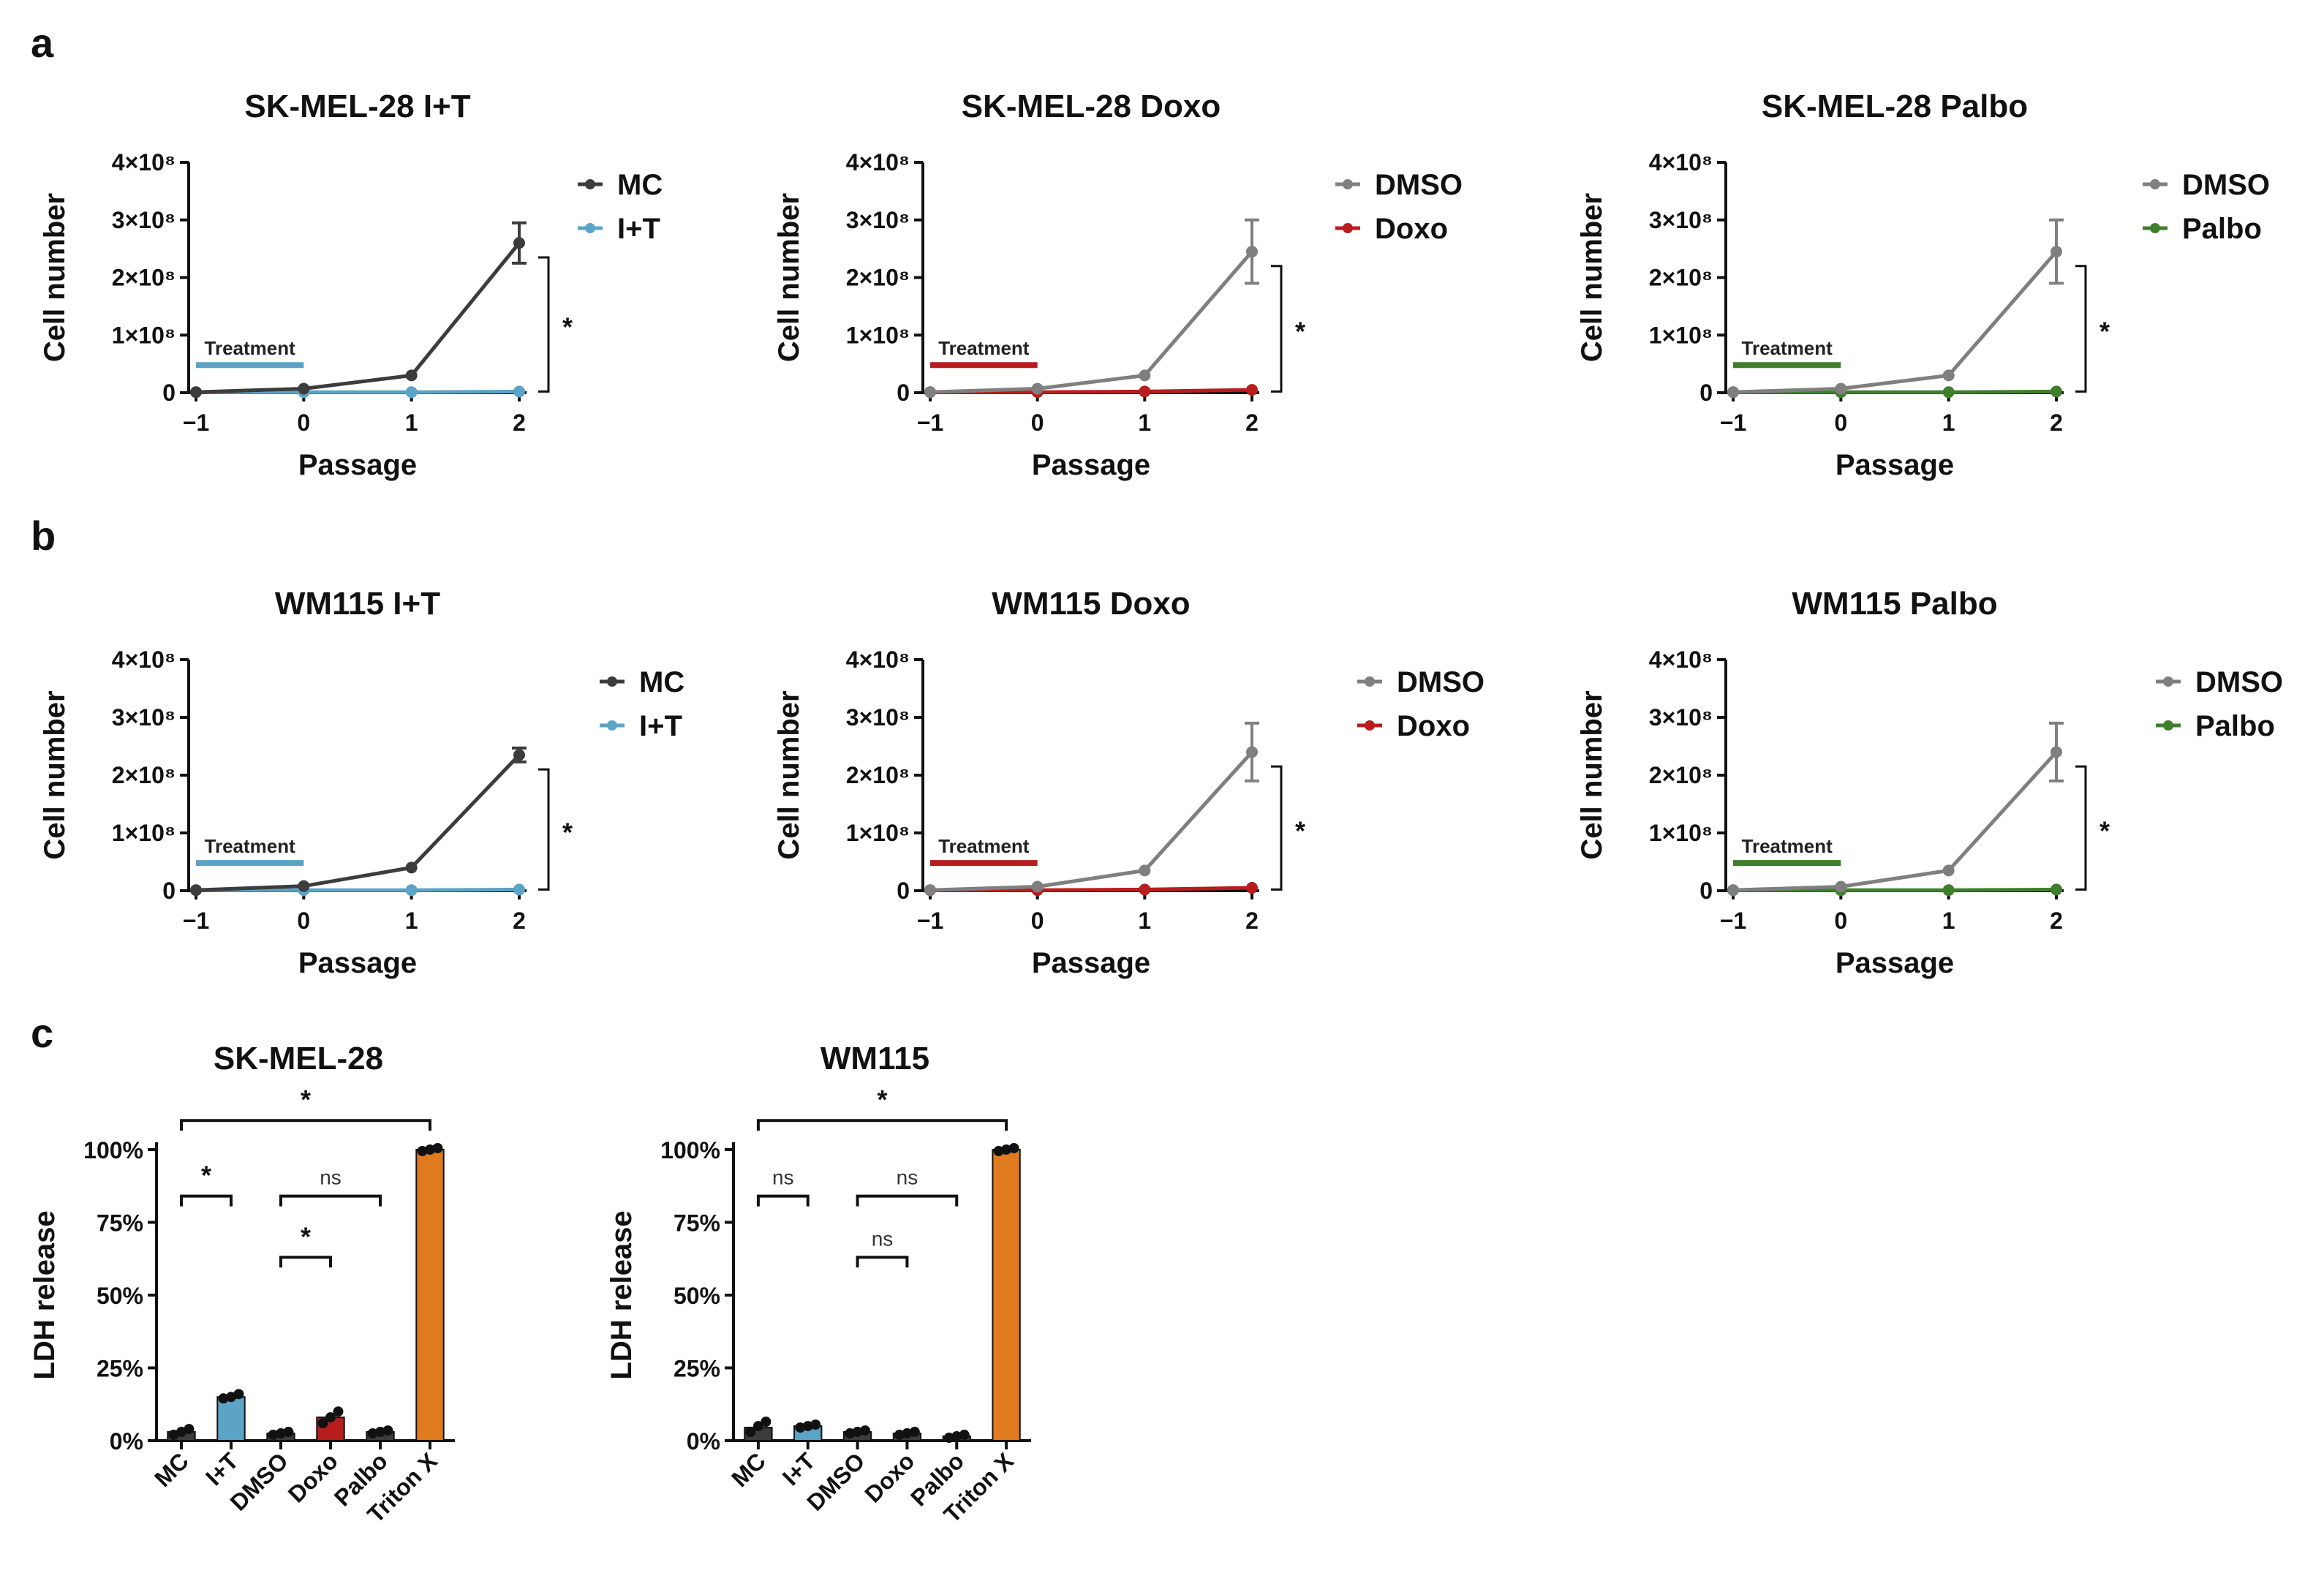  Describe the element at coordinates (690, 1150) in the screenshot. I see `y-tick-label: 100%` at that location.